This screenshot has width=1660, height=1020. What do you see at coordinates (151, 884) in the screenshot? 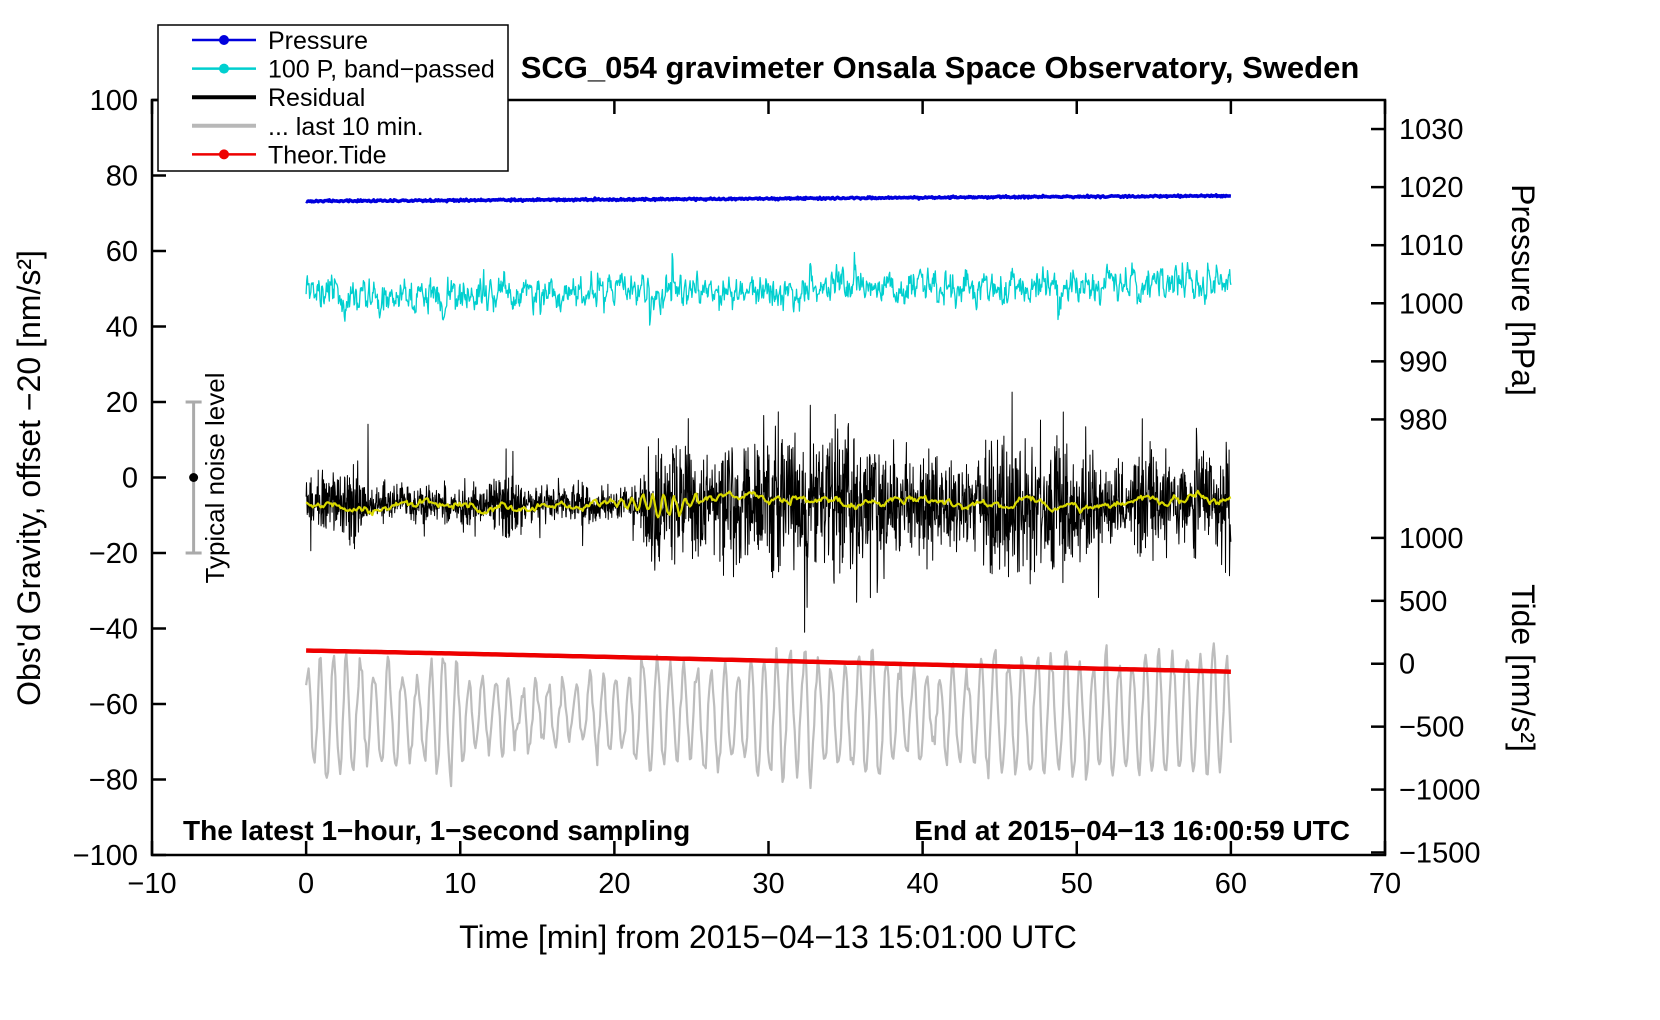
I see `x-tick-label: −10` at bounding box center [151, 884].